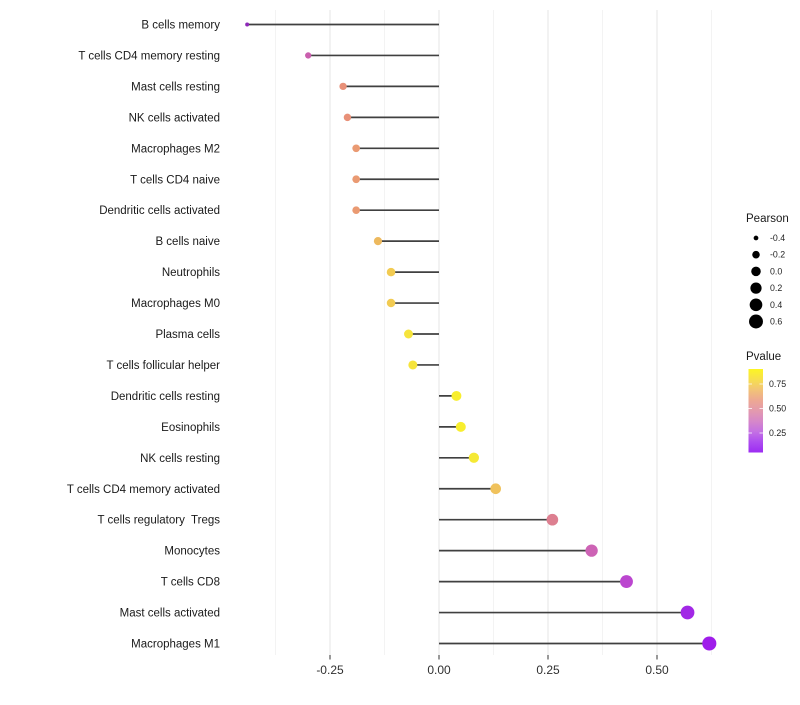  What do you see at coordinates (777, 384) in the screenshot?
I see `pvalue-legend-label: 0.75` at bounding box center [777, 384].